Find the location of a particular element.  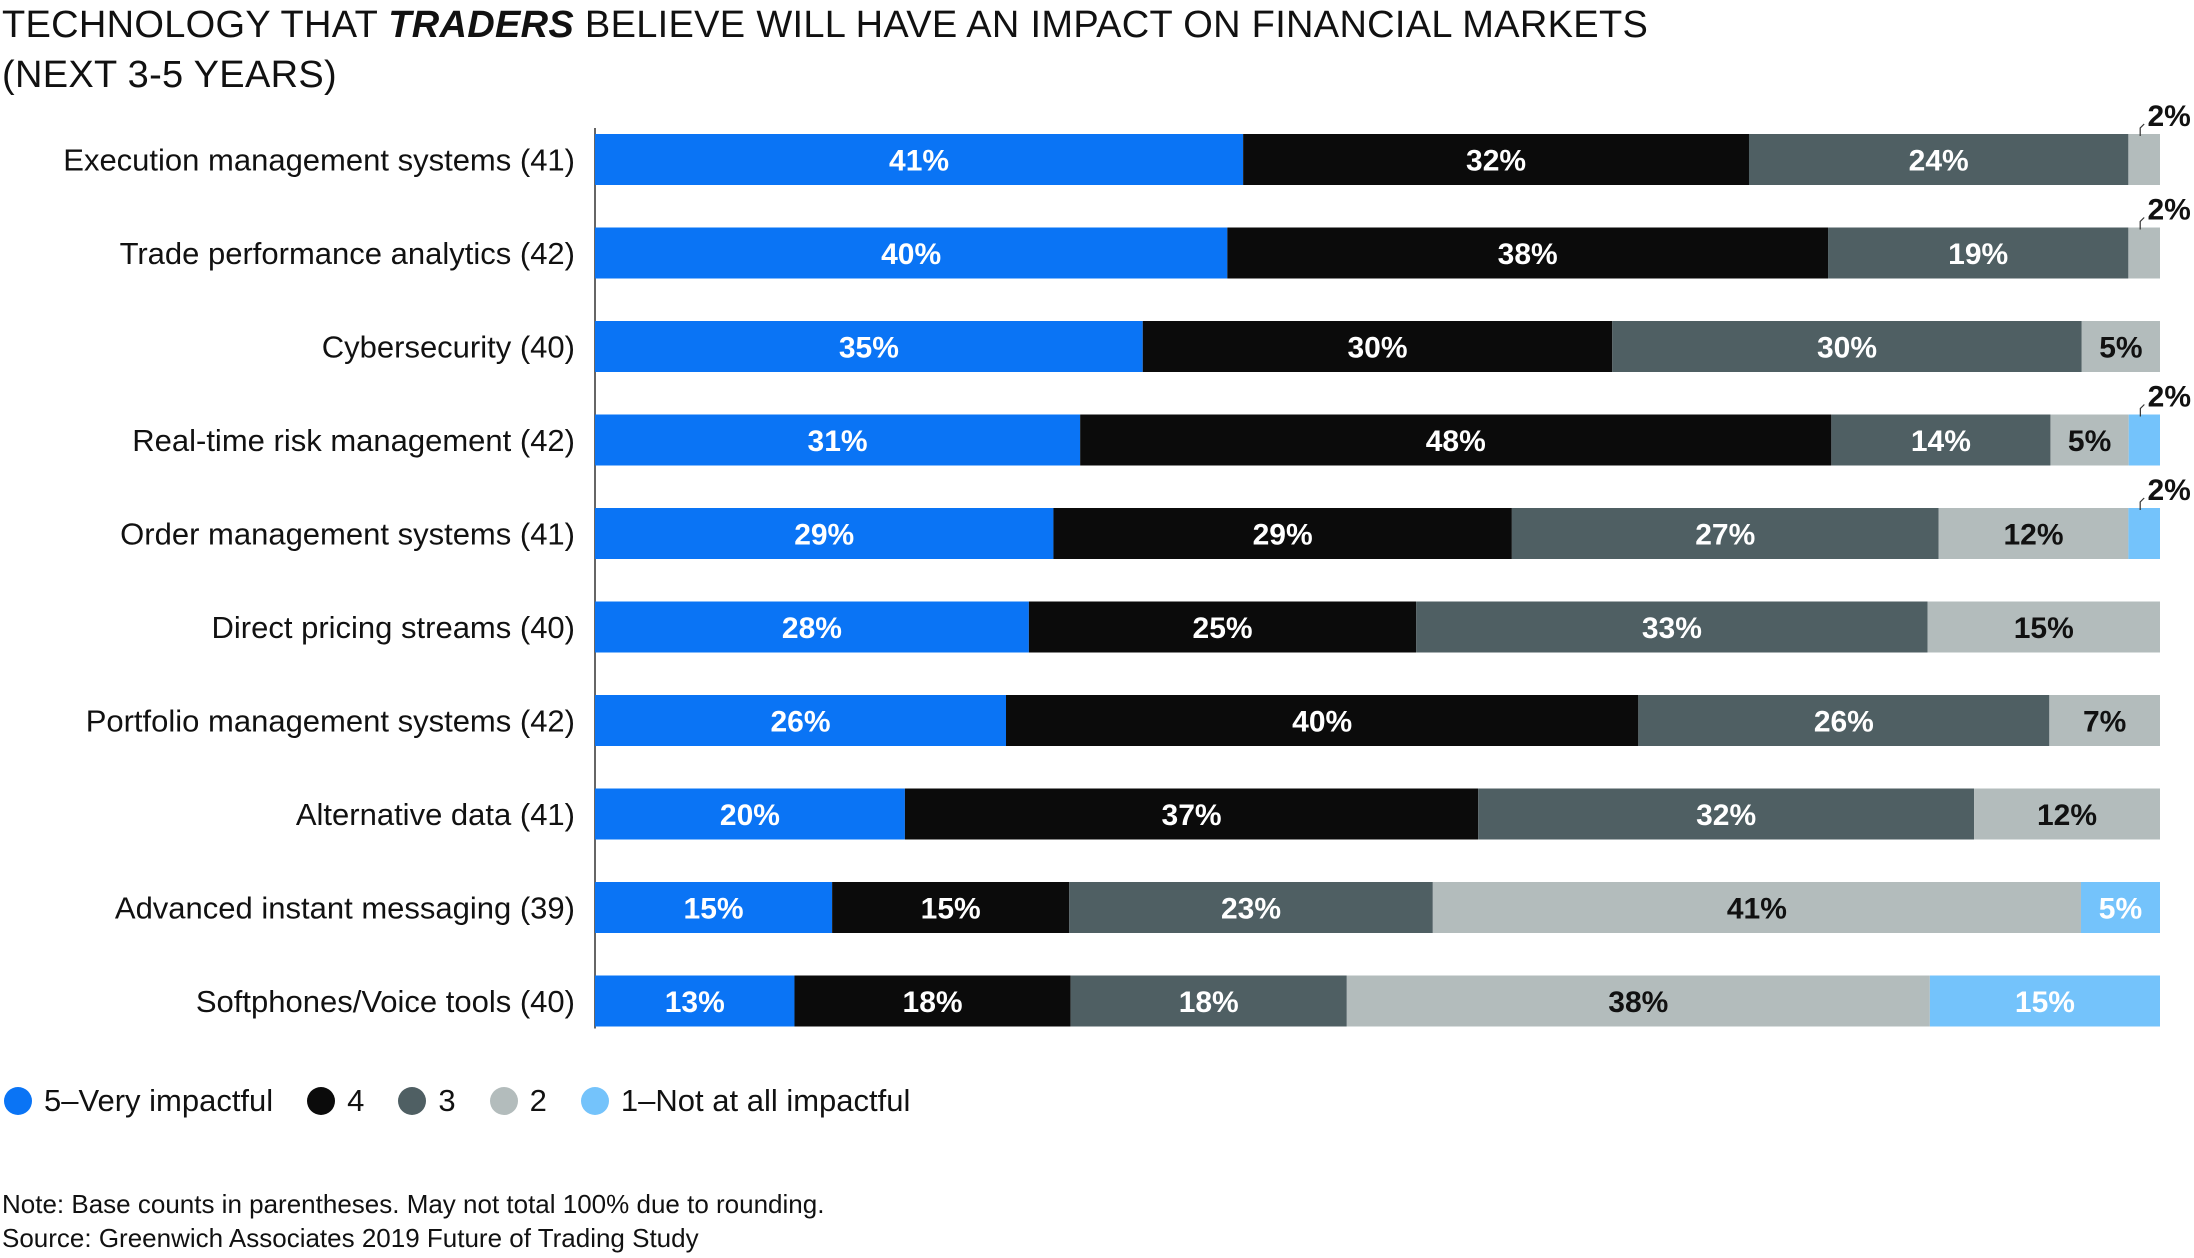

legend-item: 5–Very impactful is located at coordinates (138, 1101).